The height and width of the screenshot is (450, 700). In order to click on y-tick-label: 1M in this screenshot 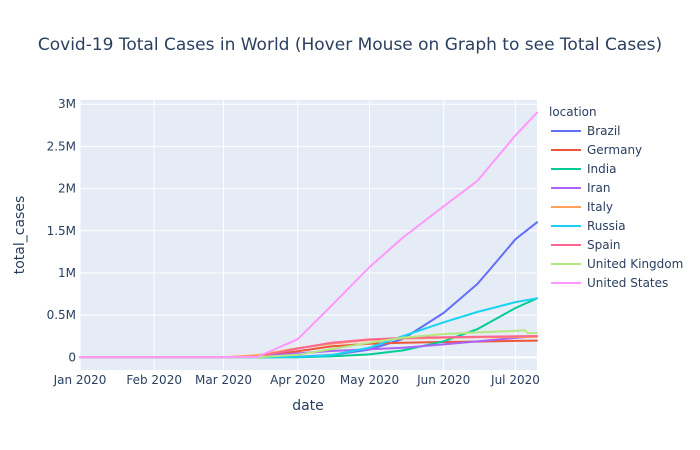, I will do `click(67, 273)`.